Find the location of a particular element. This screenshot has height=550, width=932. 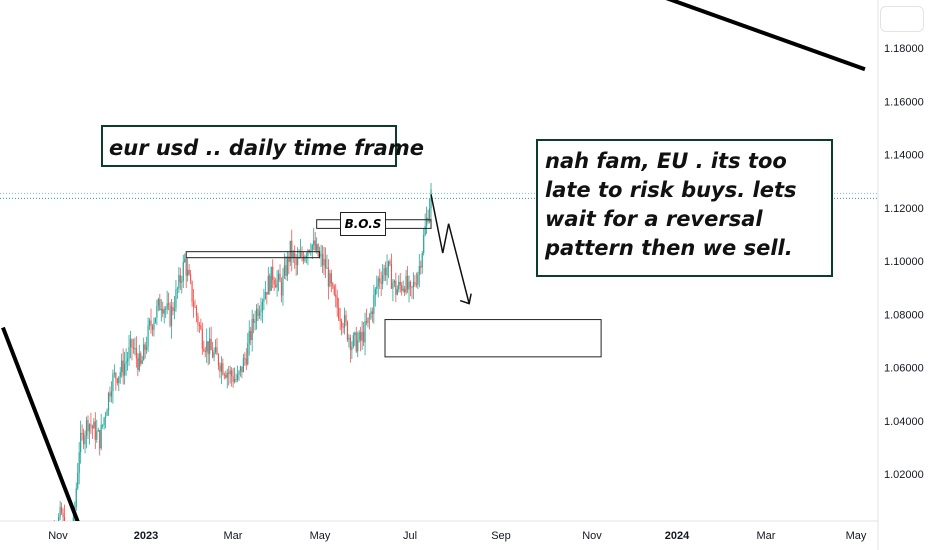

y-tick-label: 1.06000 is located at coordinates (904, 369).